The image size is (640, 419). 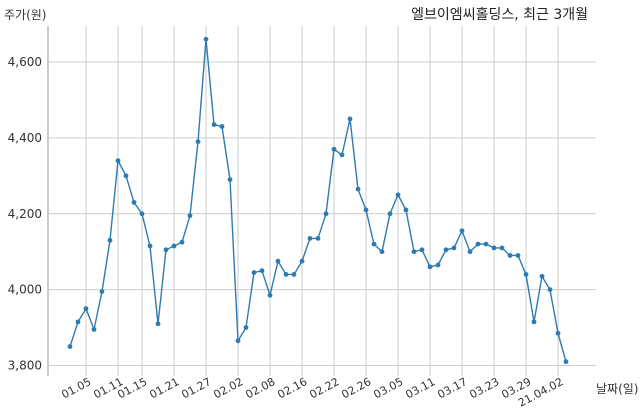 I want to click on x-tick-label: 02.16, so click(x=292, y=388).